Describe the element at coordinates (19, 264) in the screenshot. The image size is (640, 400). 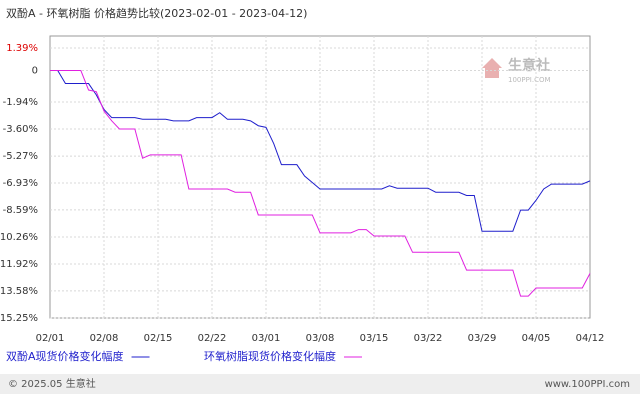
I see `y-tick-label: -11.92%` at that location.